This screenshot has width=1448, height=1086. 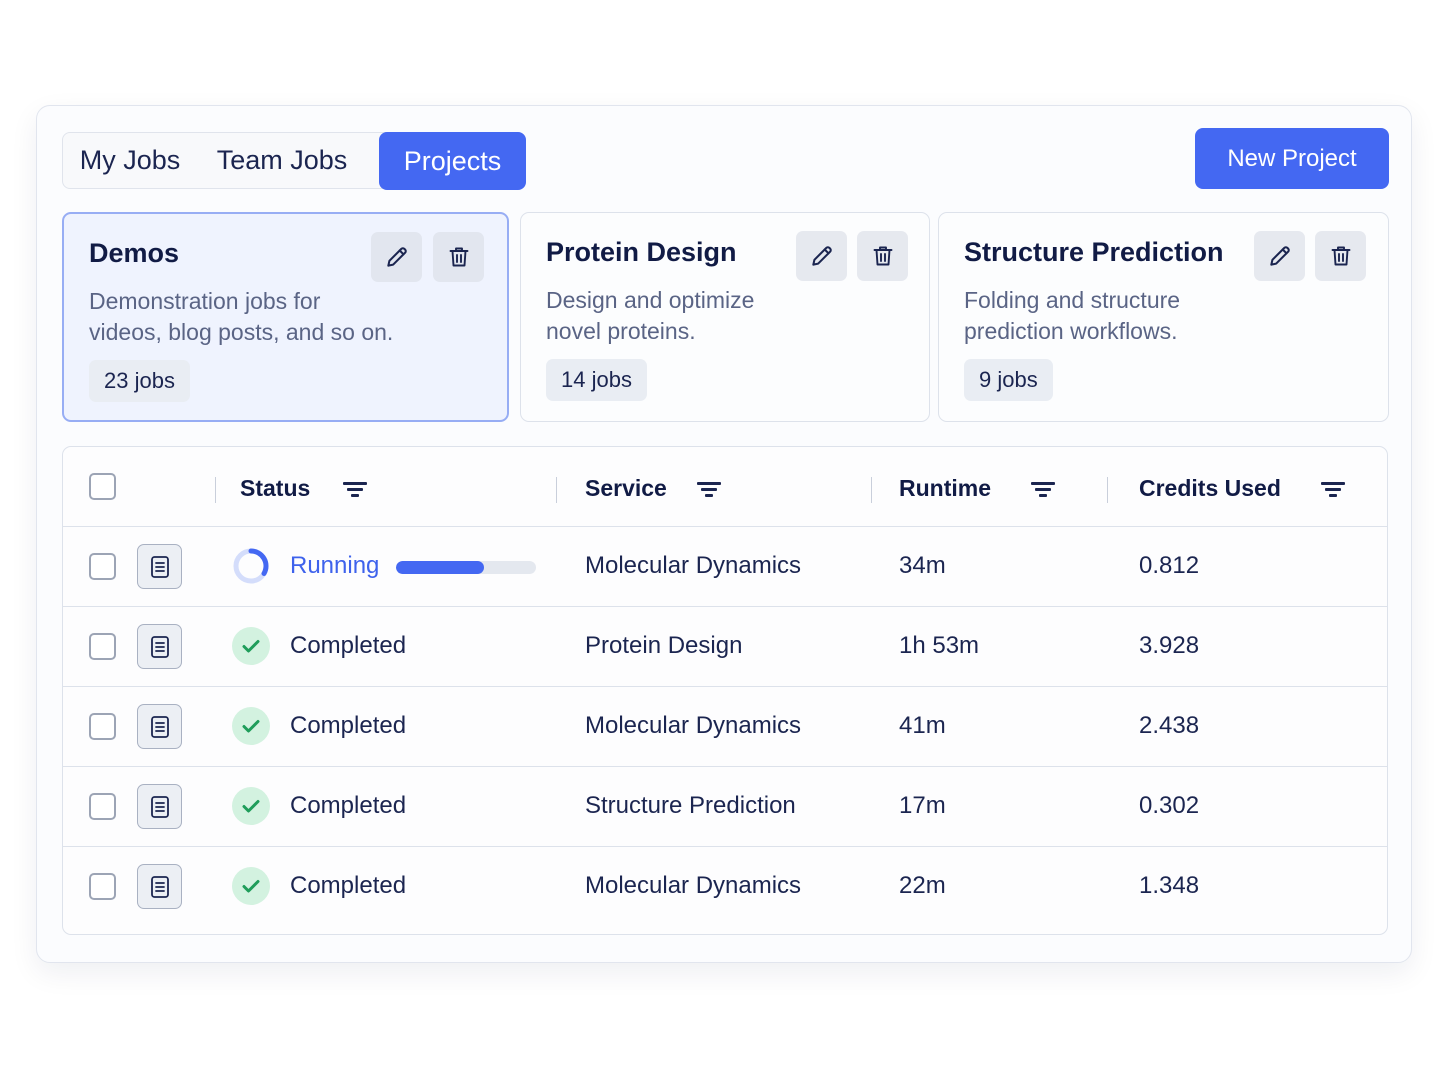 I want to click on job-count-badge: 14 jobs, so click(x=596, y=380).